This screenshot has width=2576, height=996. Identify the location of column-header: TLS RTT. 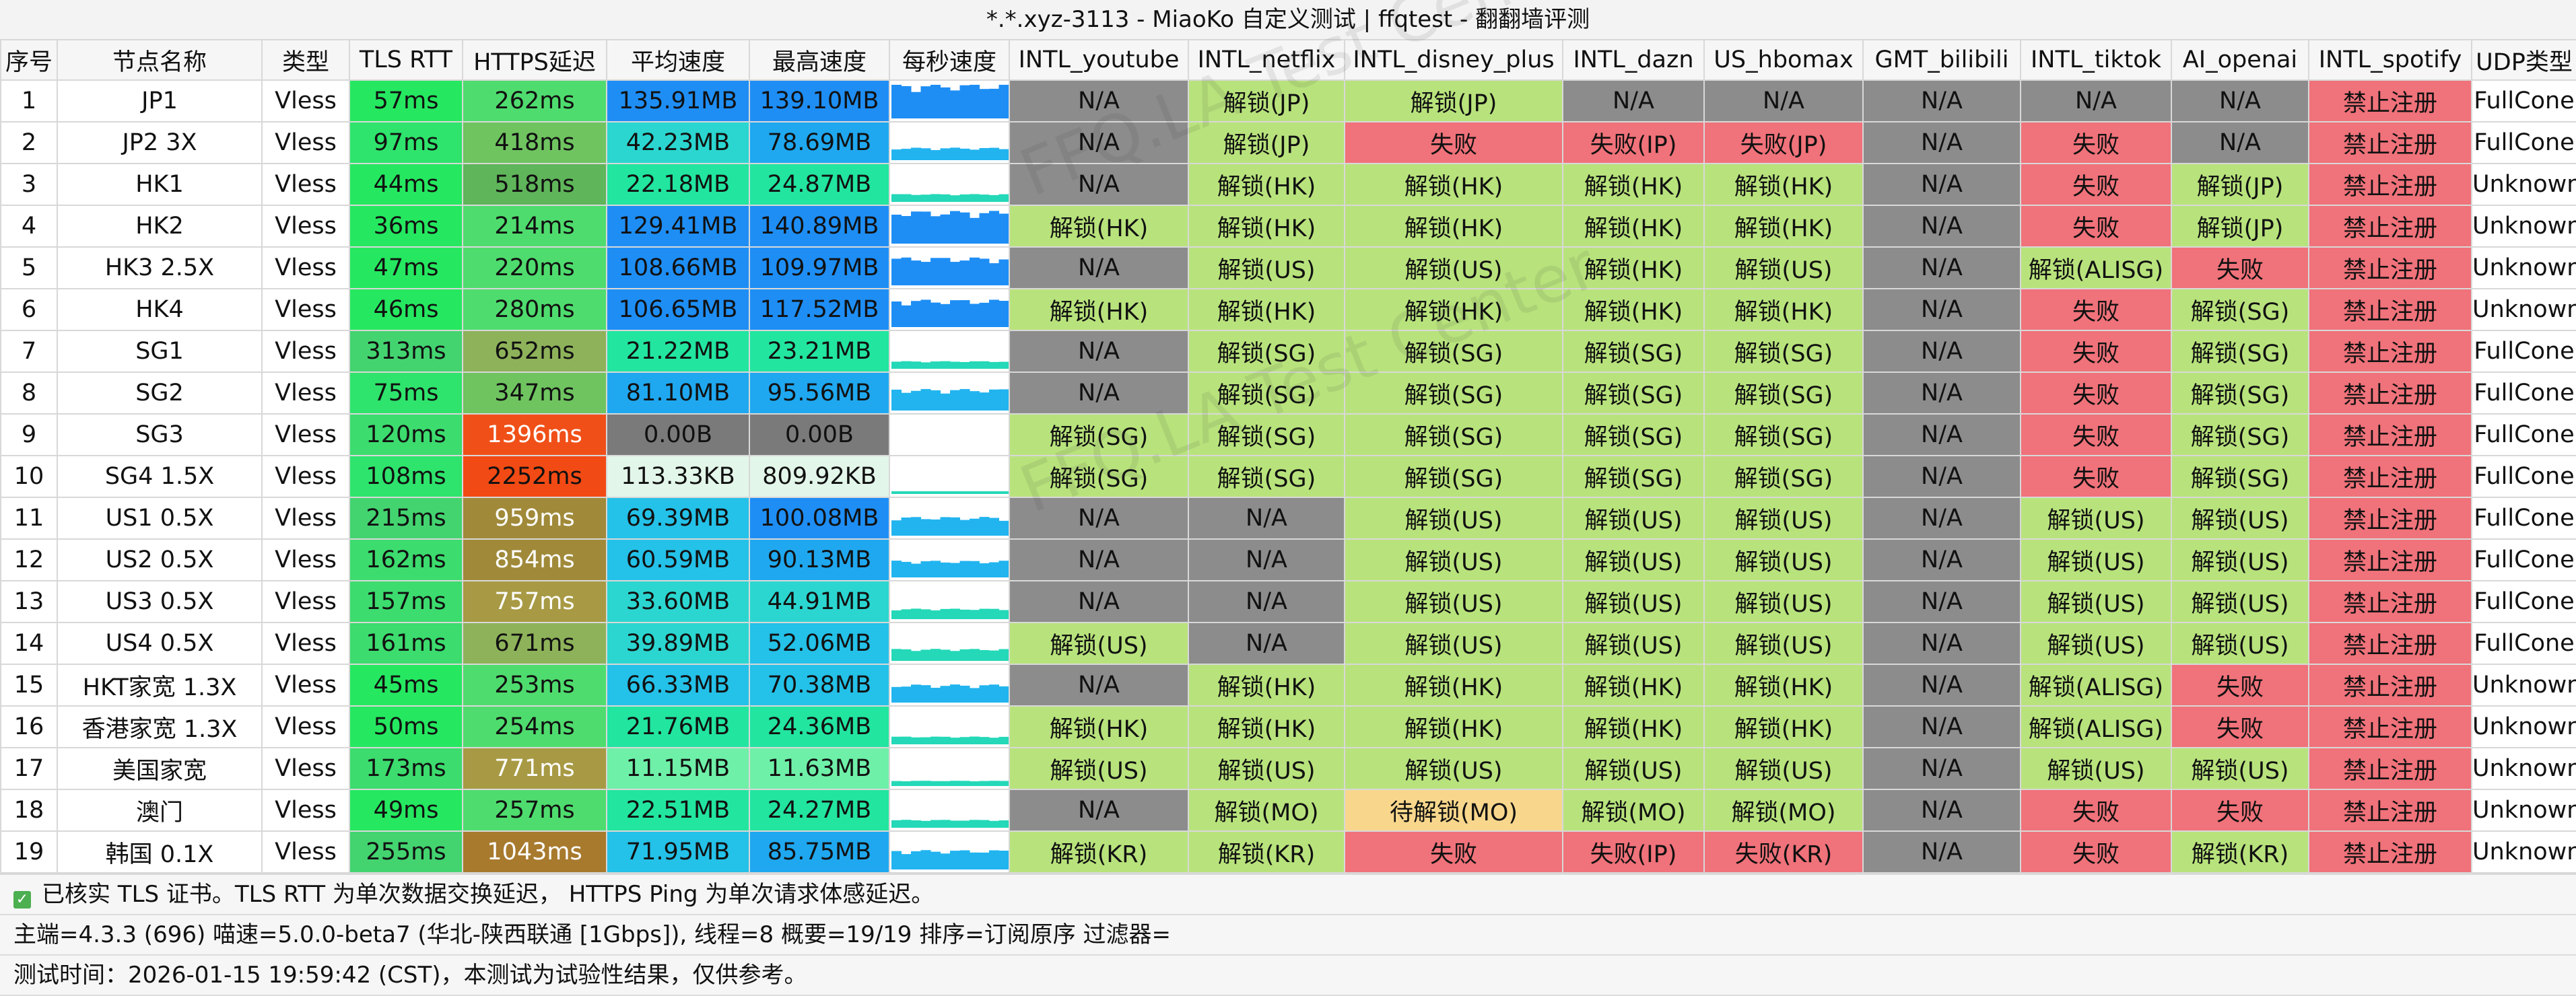
(406, 60).